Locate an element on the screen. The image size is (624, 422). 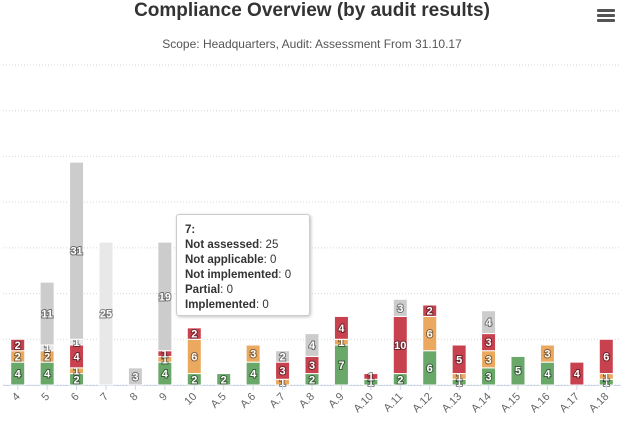
x-tick-label: 6 is located at coordinates (75, 397).